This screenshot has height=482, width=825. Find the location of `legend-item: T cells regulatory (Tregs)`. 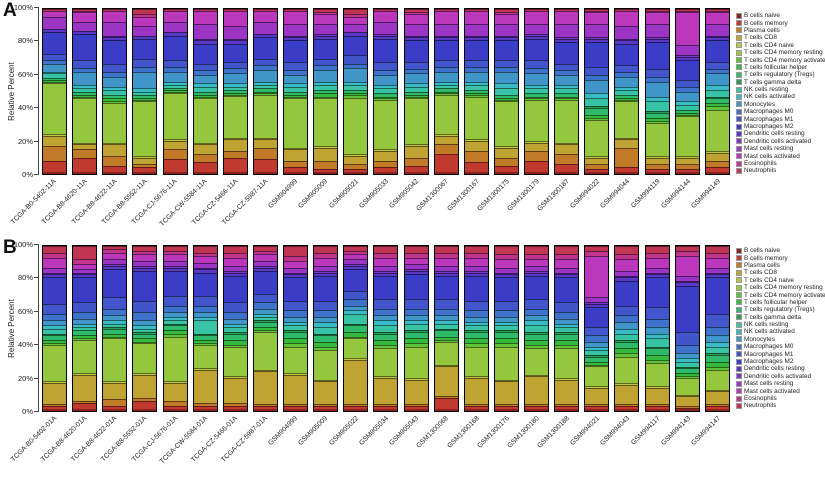

legend-item: T cells regulatory (Tregs) is located at coordinates (780, 309).